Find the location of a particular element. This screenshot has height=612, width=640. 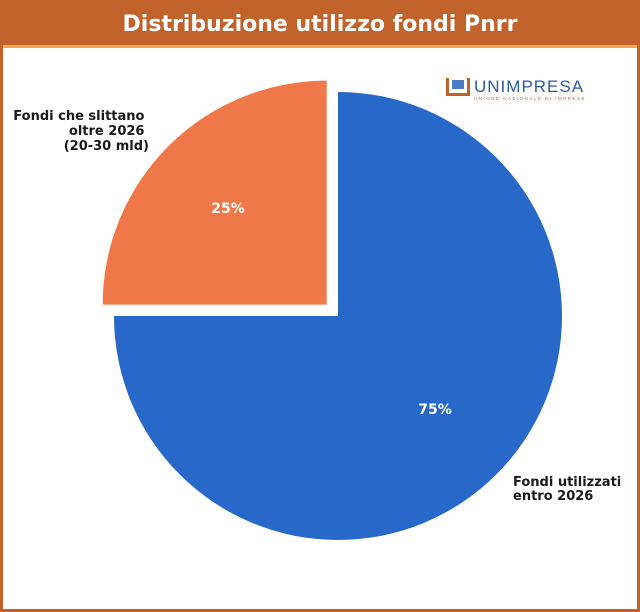

chart-title: Distribuzione utilizzo fondi Pnrr is located at coordinates (320, 24).